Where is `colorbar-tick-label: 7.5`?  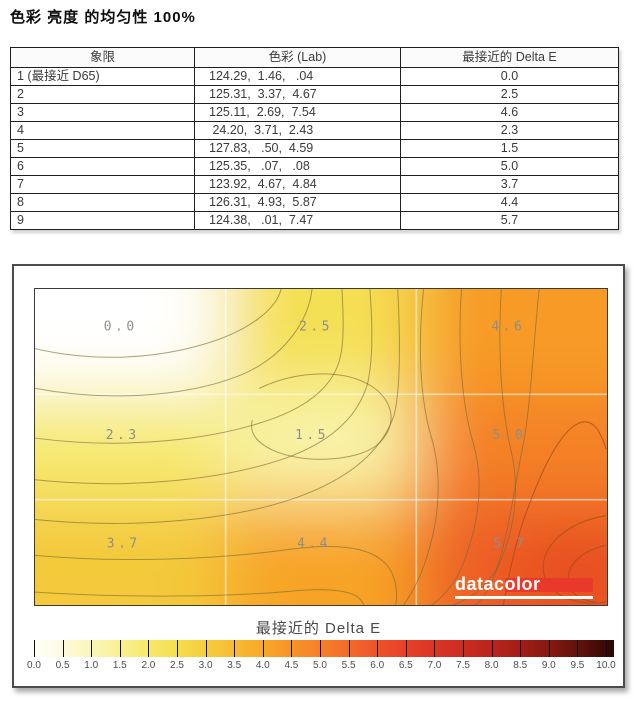 colorbar-tick-label: 7.5 is located at coordinates (463, 665).